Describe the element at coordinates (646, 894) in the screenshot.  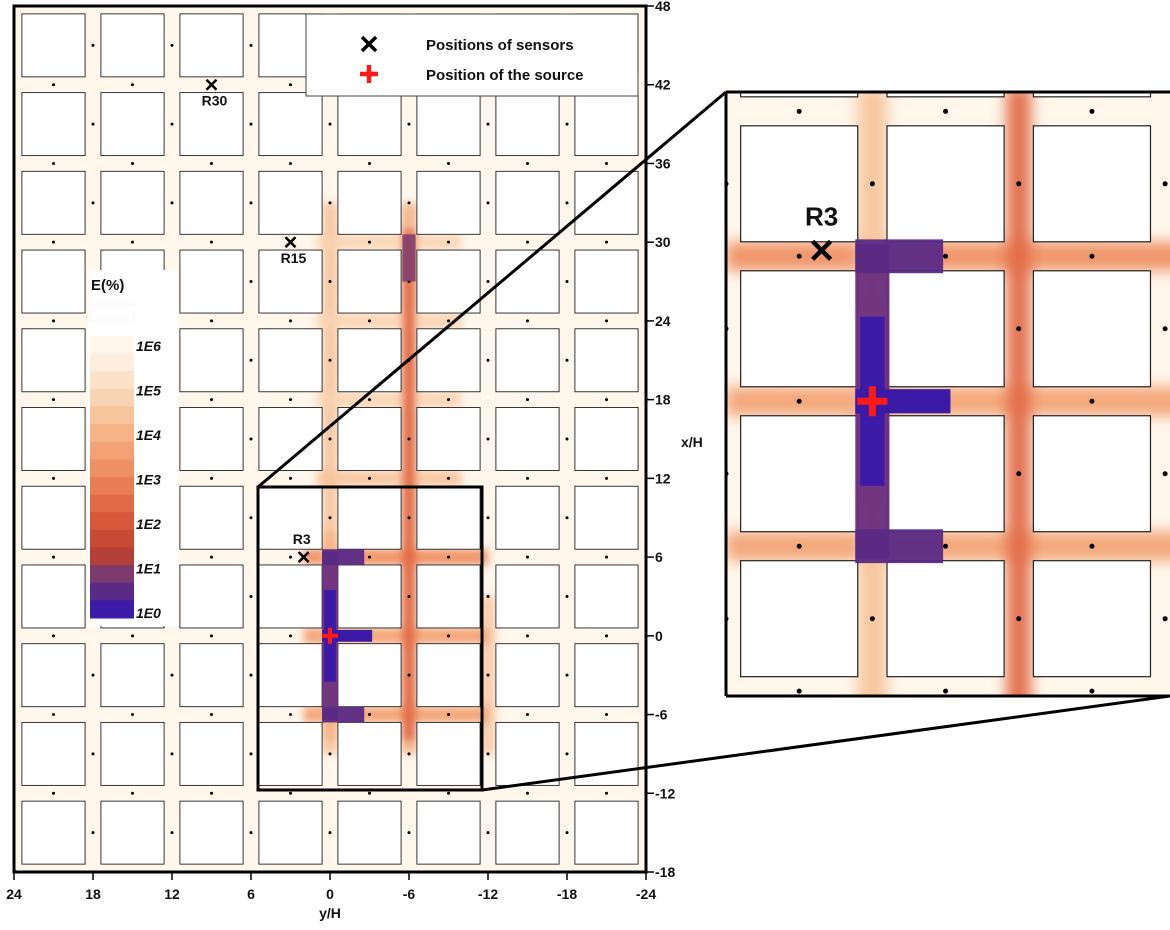
I see `x-tick-label: -24` at that location.